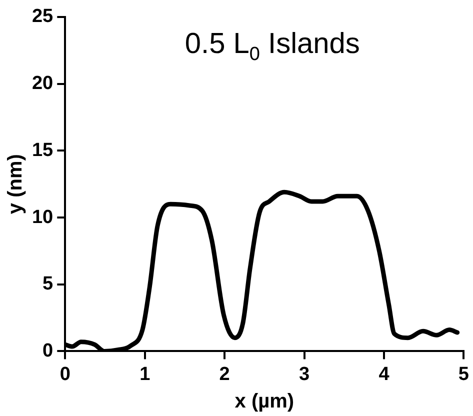 This screenshot has height=416, width=473. I want to click on y-tick-label: 25, so click(43, 17).